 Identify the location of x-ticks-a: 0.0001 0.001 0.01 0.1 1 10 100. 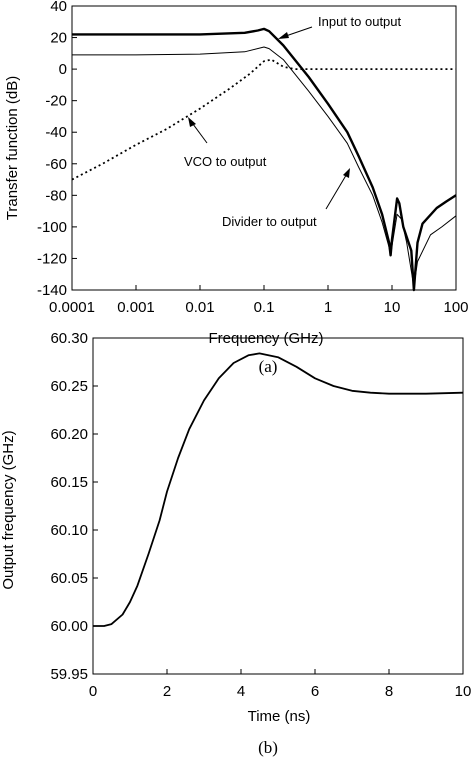
(259, 300).